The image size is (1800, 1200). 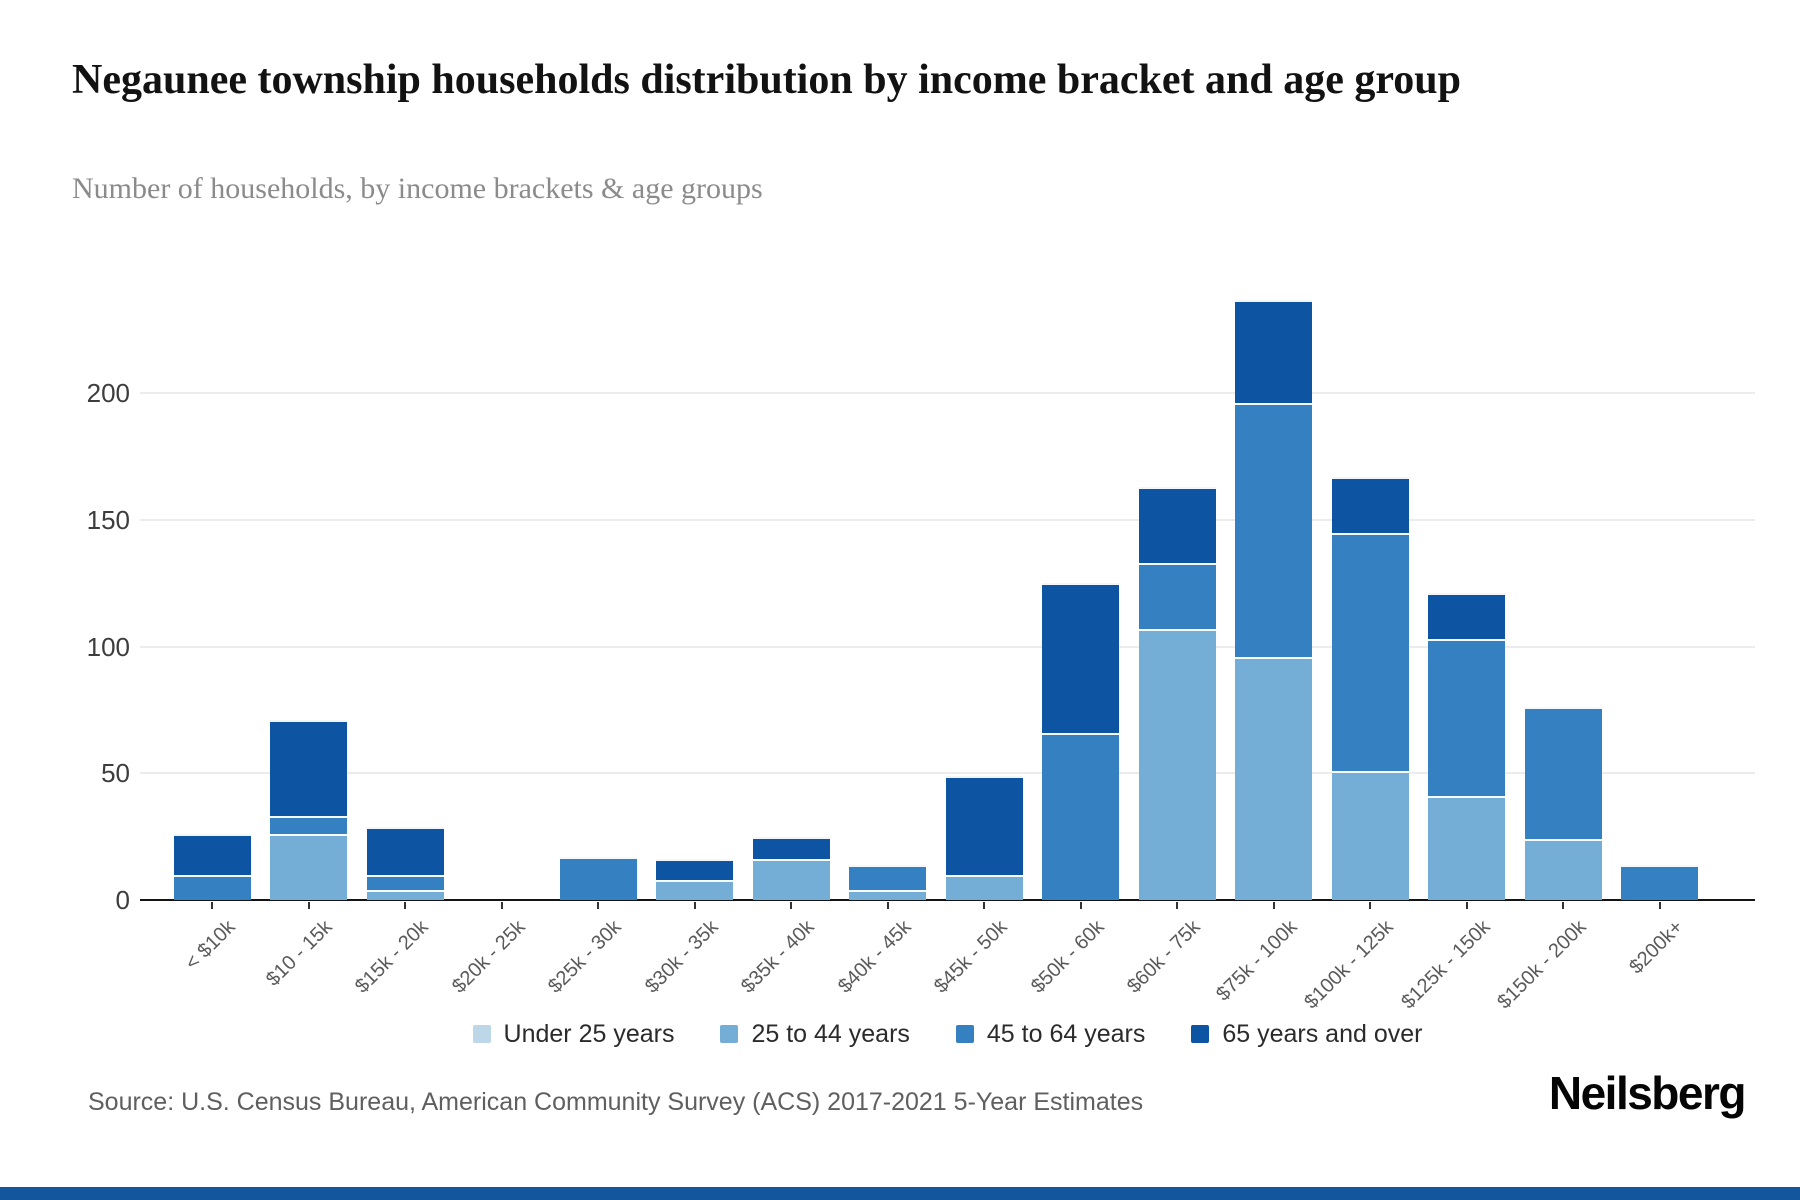 What do you see at coordinates (830, 1033) in the screenshot?
I see `legend-item-label: 25 to 44 years` at bounding box center [830, 1033].